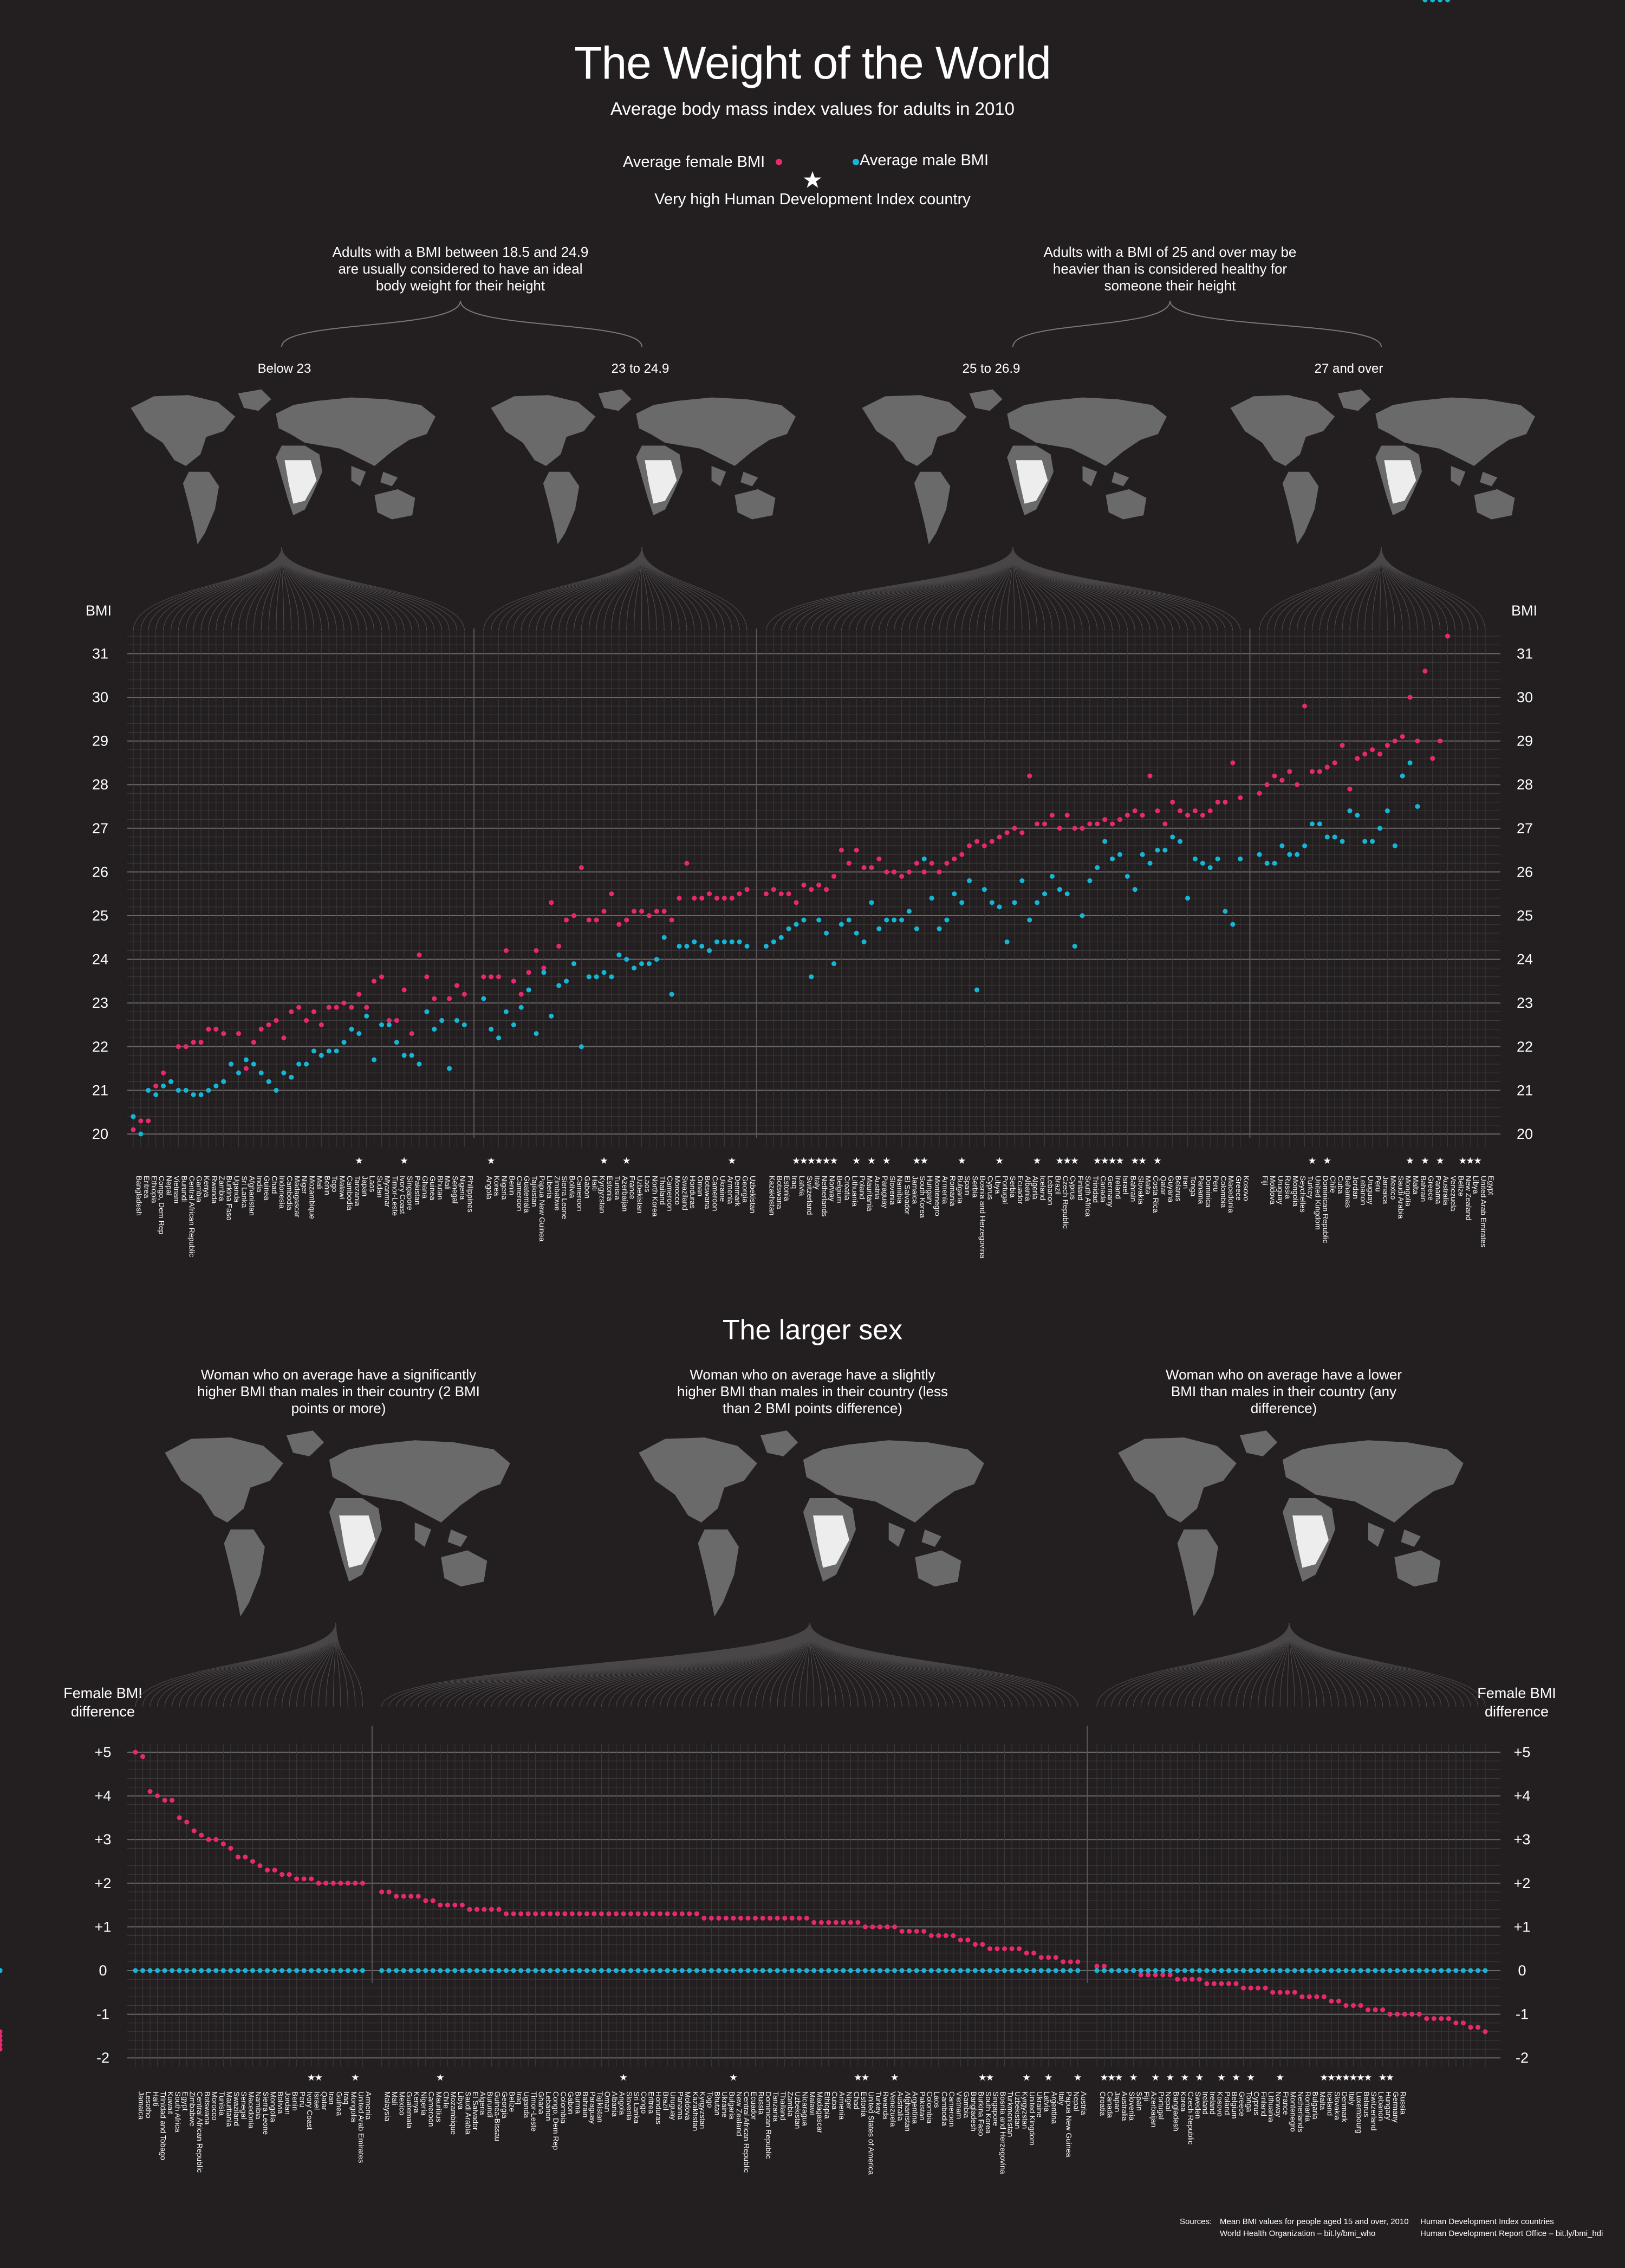 The width and height of the screenshot is (1625, 2268). Describe the element at coordinates (519, 1193) in the screenshot. I see `country-label: Cameroon` at that location.